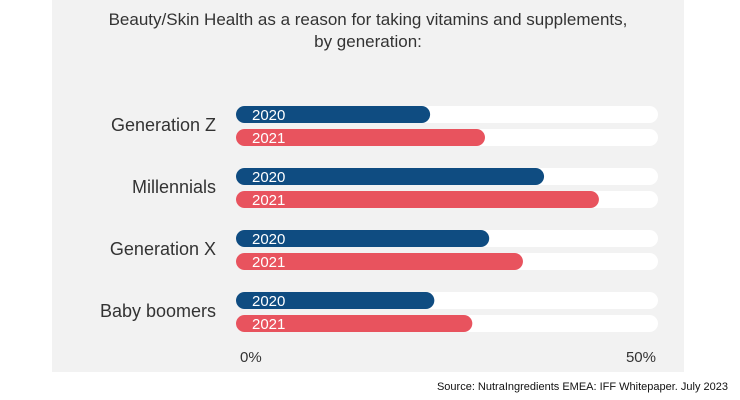 The height and width of the screenshot is (400, 740). I want to click on bar-generation-x-2021, so click(379, 261).